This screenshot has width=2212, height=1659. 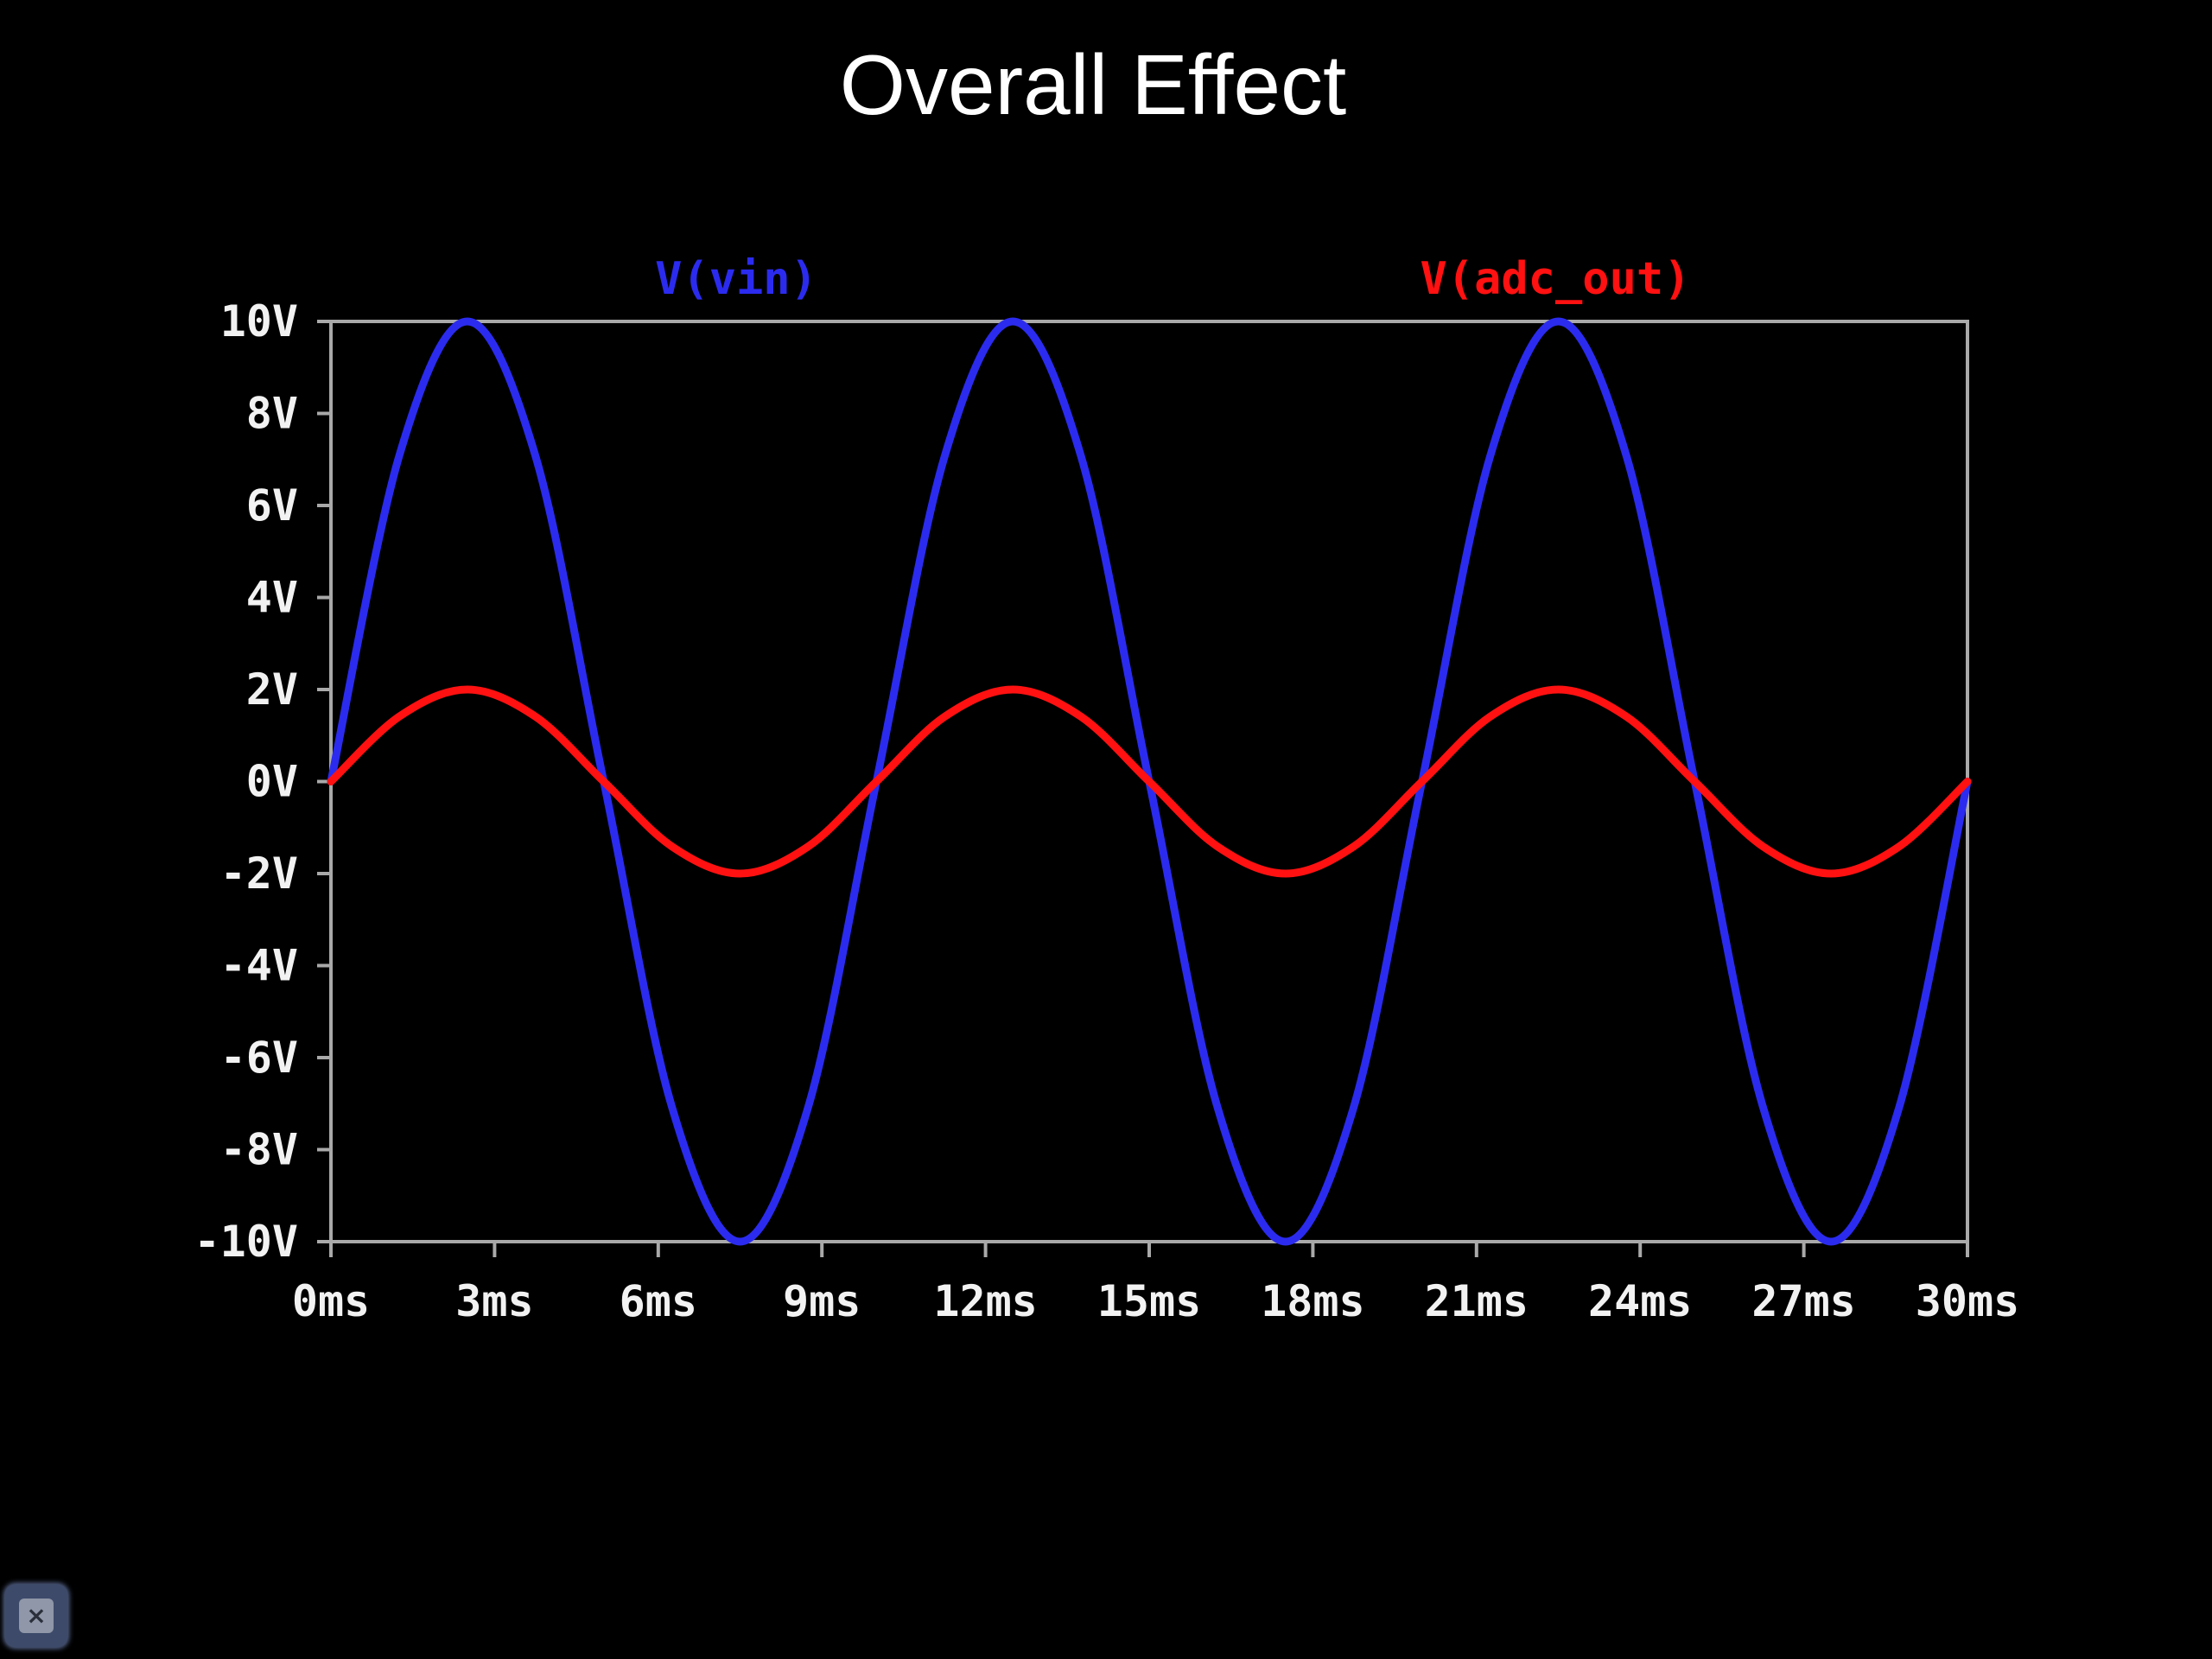 I want to click on y-tick-label: 8V, so click(x=272, y=414).